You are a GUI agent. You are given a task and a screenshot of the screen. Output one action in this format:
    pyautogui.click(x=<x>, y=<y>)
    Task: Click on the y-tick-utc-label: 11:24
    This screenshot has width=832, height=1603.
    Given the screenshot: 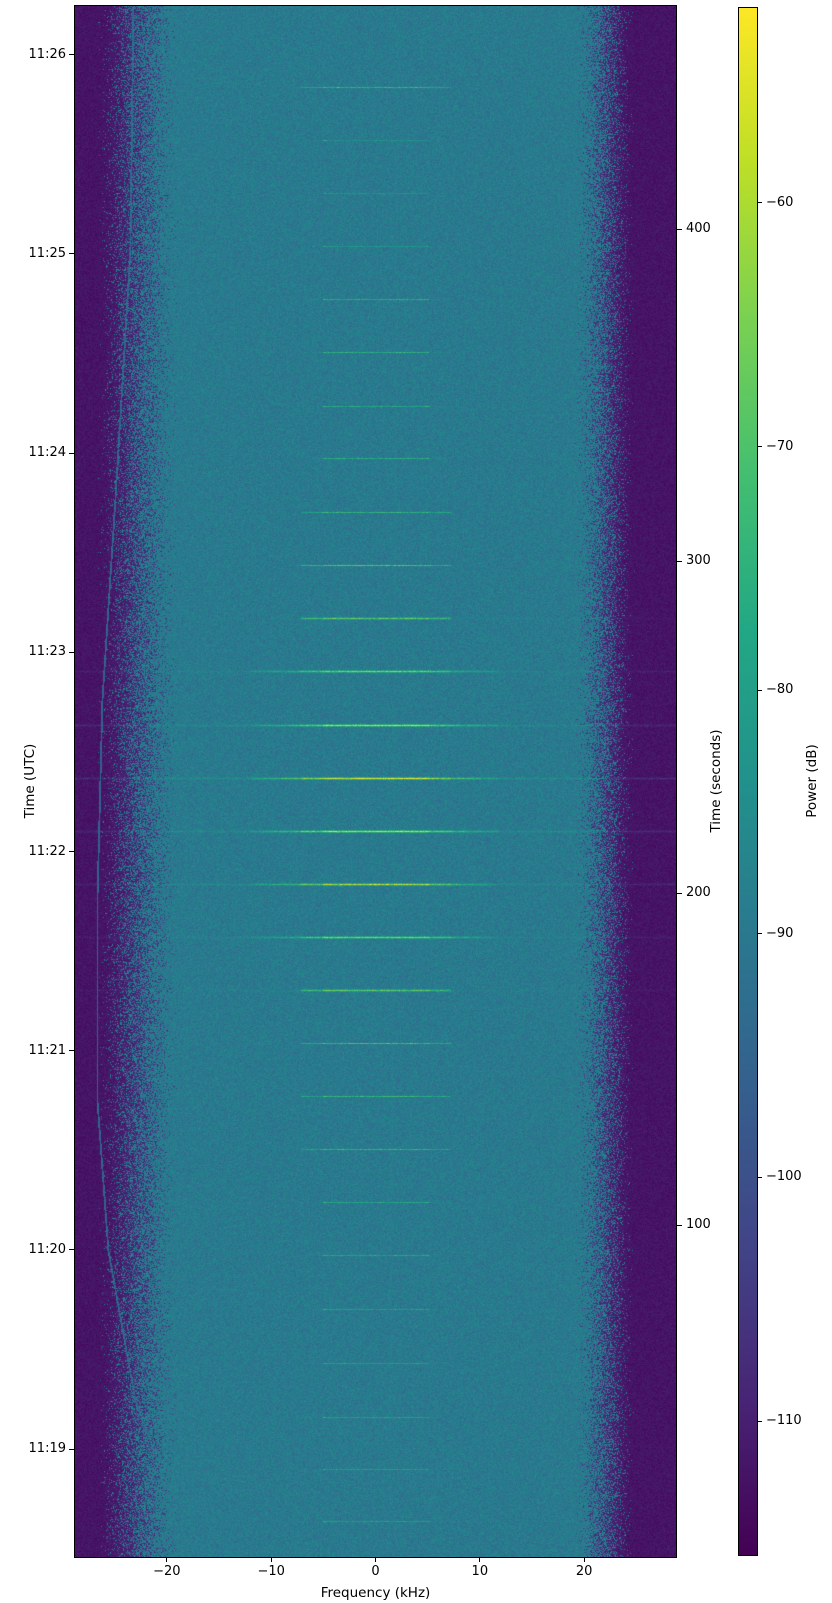 What is the action you would take?
    pyautogui.click(x=47, y=453)
    